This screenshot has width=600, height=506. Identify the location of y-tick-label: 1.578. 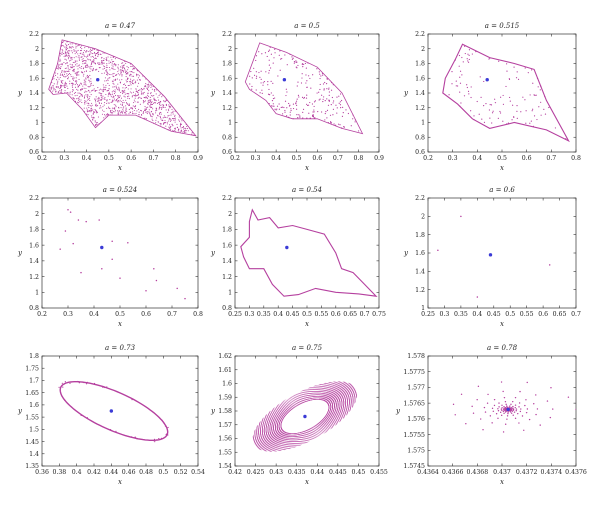
(416, 356).